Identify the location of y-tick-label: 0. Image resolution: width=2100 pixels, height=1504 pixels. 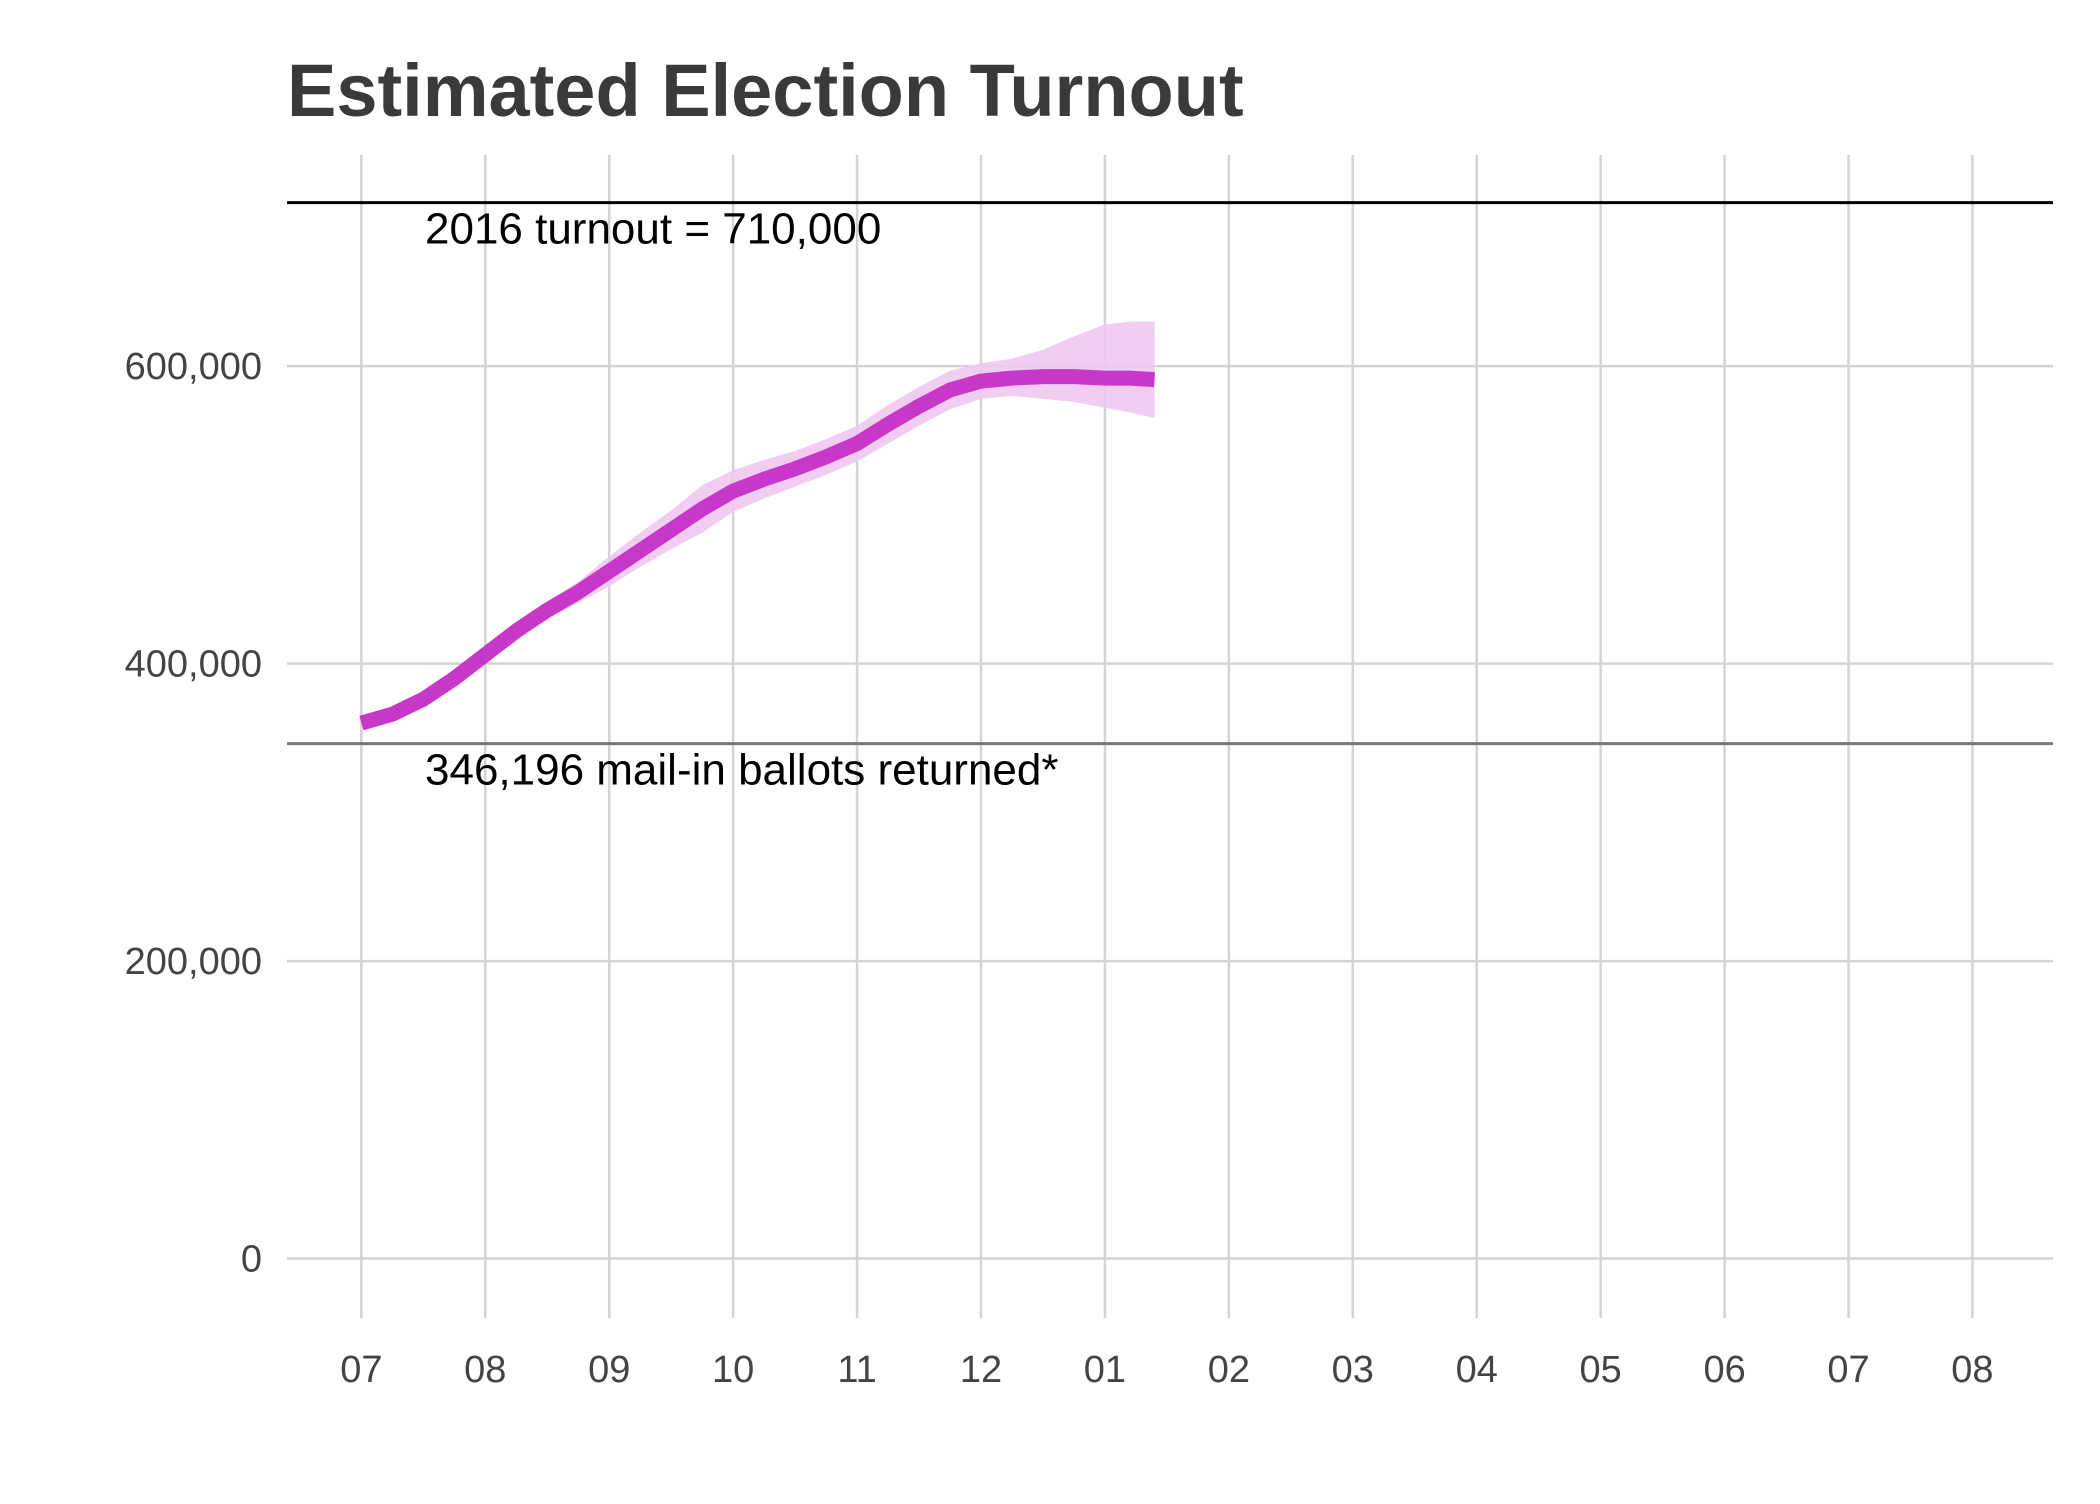
(251, 1260).